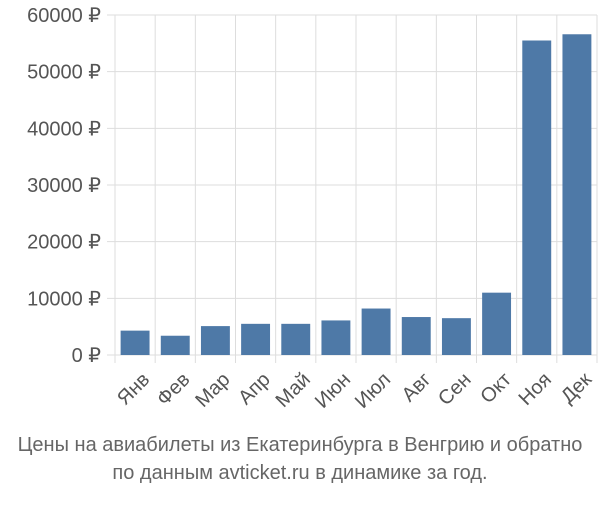 Image resolution: width=600 pixels, height=505 pixels. I want to click on x-tick-label: Май, so click(293, 390).